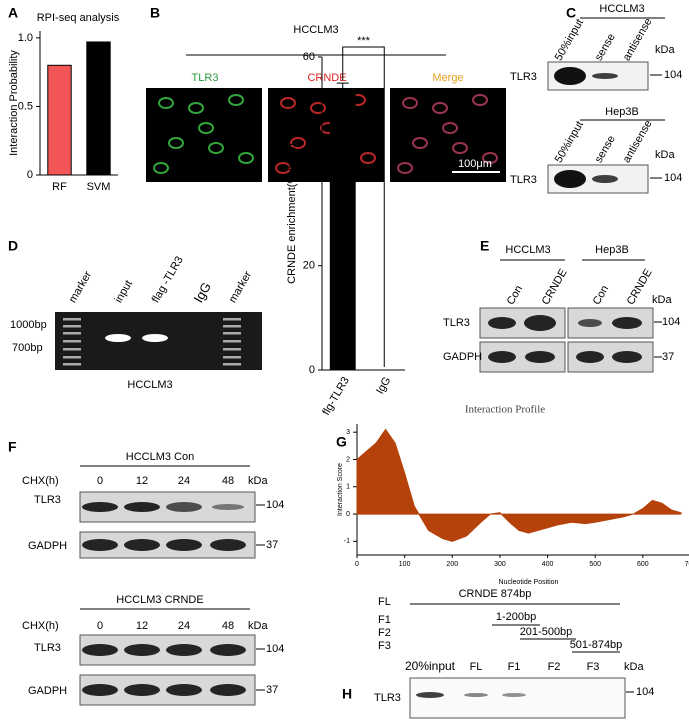 The image size is (689, 725). What do you see at coordinates (309, 161) in the screenshot?
I see `y-tick-label: 40` at bounding box center [309, 161].